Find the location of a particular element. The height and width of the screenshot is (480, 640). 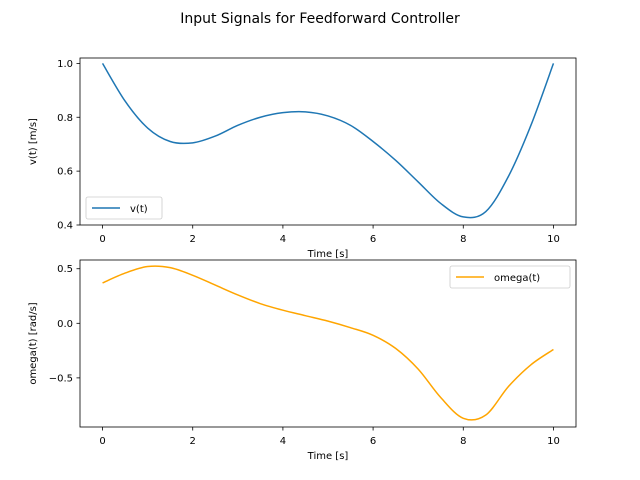

y-axis-label: v(t) [m/s] is located at coordinates (33, 141).